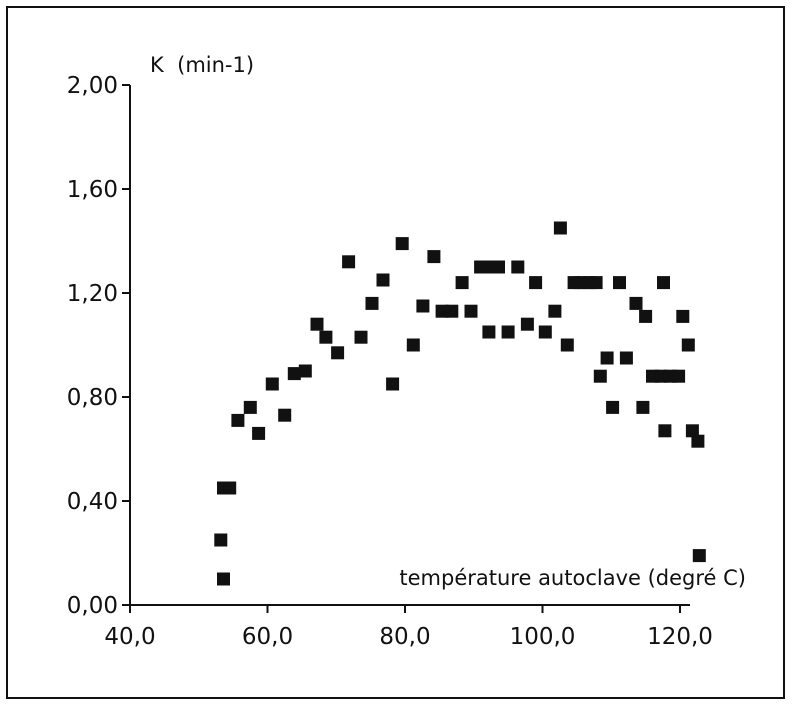  Describe the element at coordinates (92, 294) in the screenshot. I see `y-tick-label: 1,20` at that location.